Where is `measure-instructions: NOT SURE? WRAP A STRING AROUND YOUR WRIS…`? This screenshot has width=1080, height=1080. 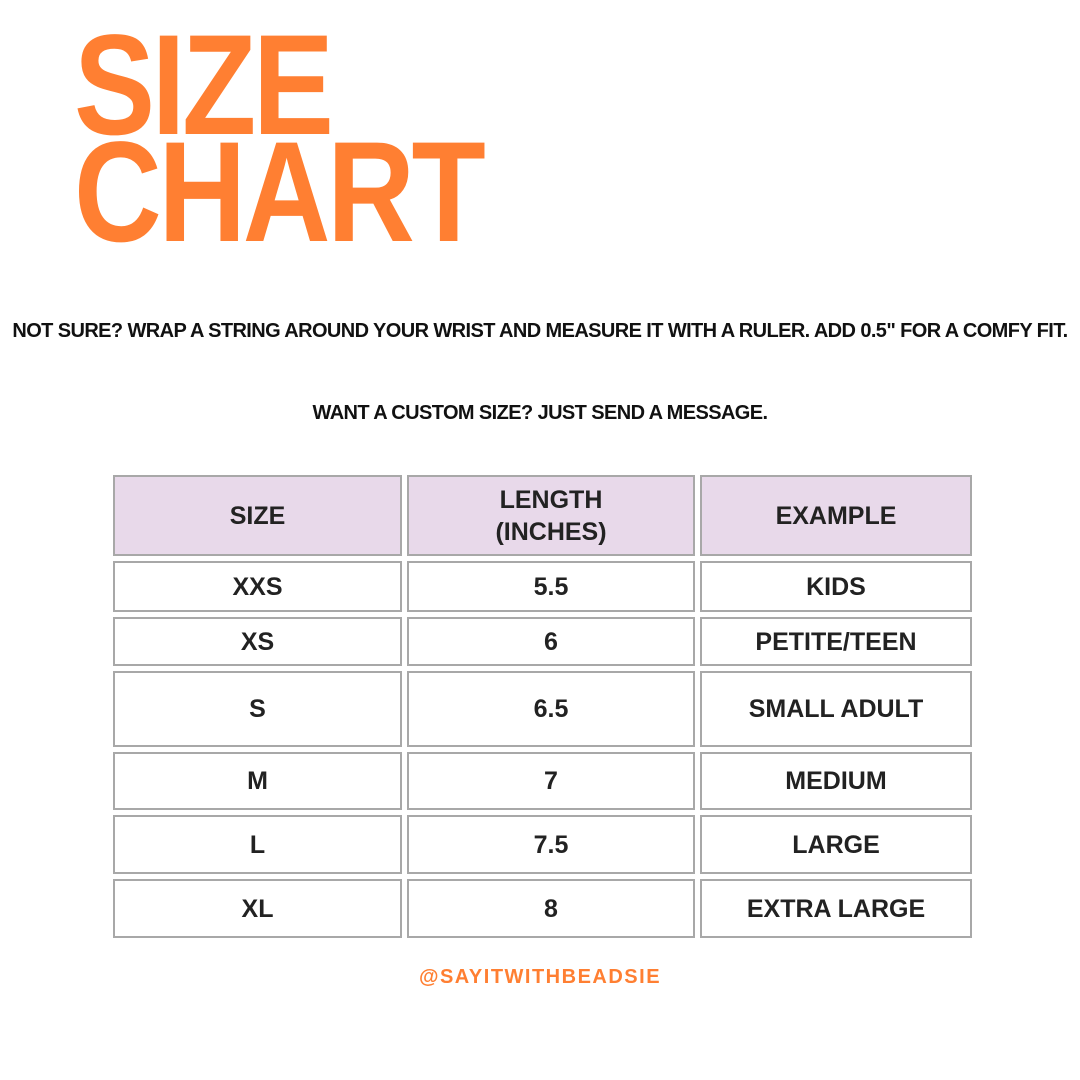 measure-instructions: NOT SURE? WRAP A STRING AROUND YOUR WRIS… is located at coordinates (540, 331).